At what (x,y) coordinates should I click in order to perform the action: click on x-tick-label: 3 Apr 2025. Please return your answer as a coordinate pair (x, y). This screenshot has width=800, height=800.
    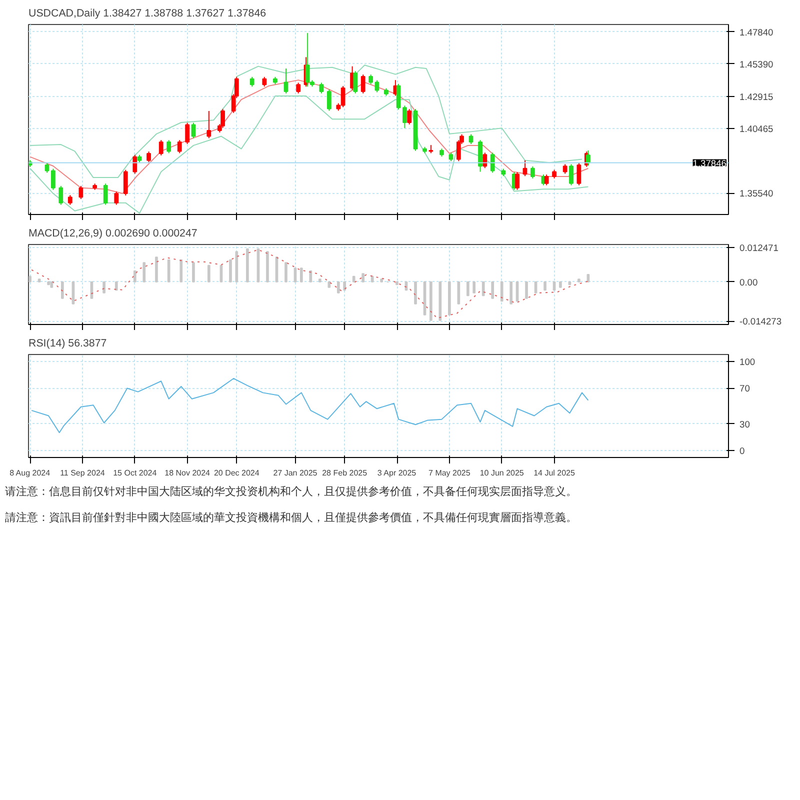
    Looking at the image, I should click on (397, 473).